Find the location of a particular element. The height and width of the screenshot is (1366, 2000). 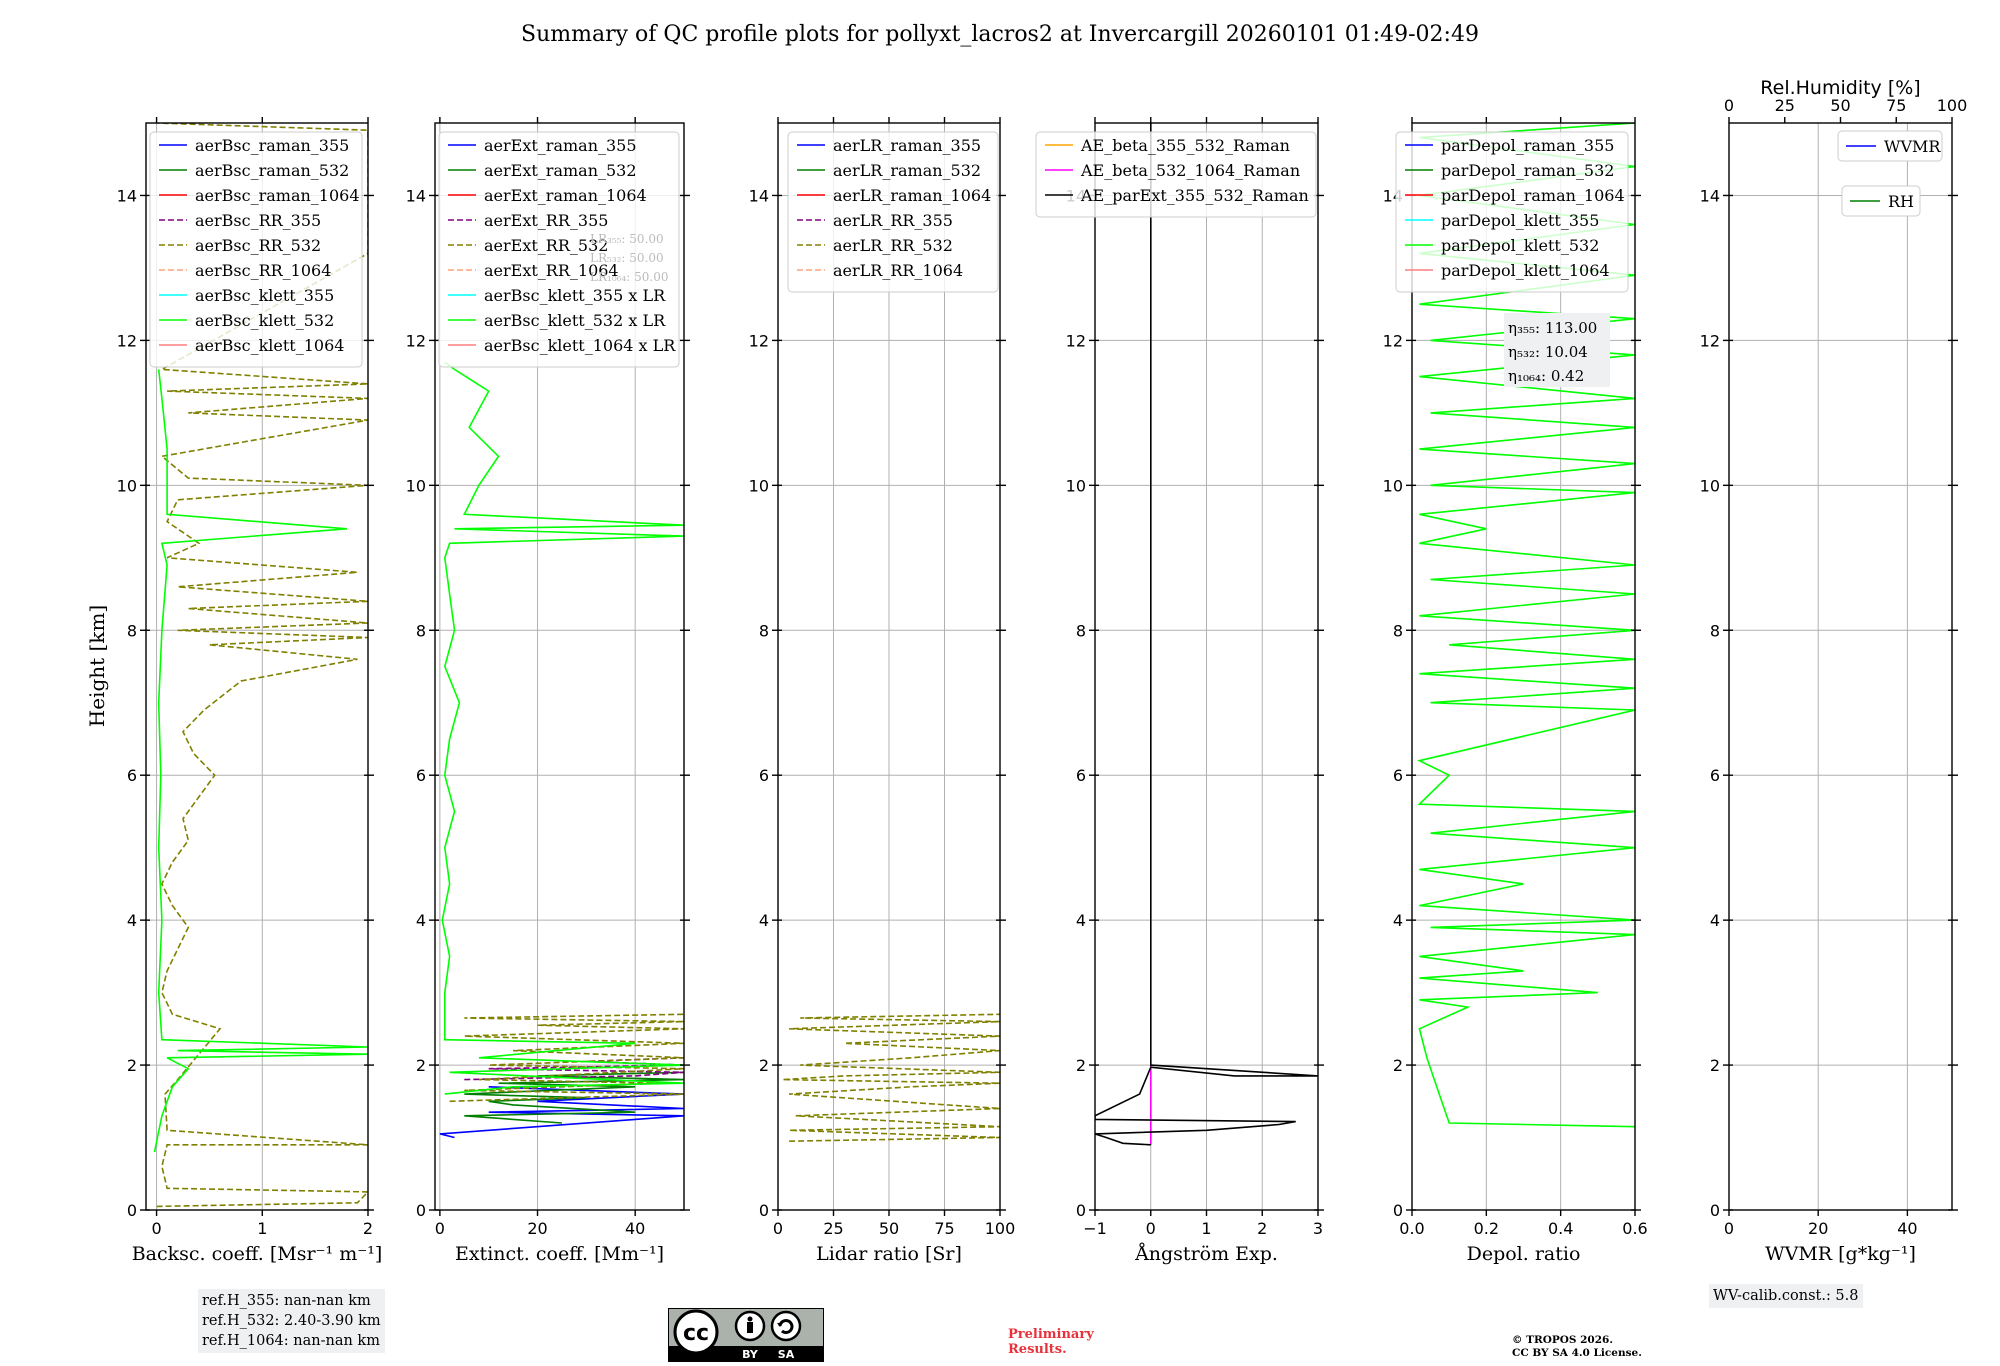

legend-label: aerLR_RR_532 is located at coordinates (893, 245).